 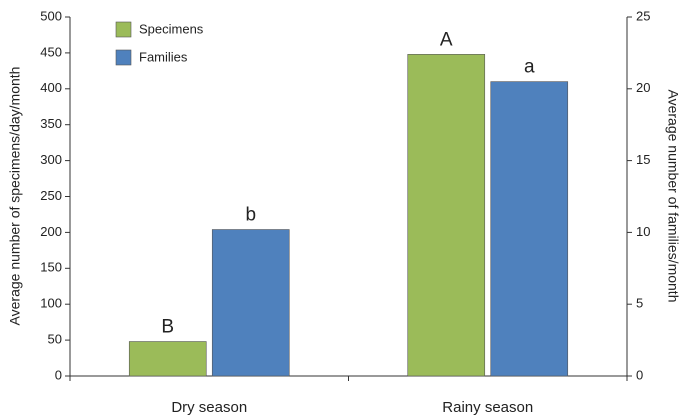 I want to click on x-tick-label: Rainy season, so click(x=487, y=407).